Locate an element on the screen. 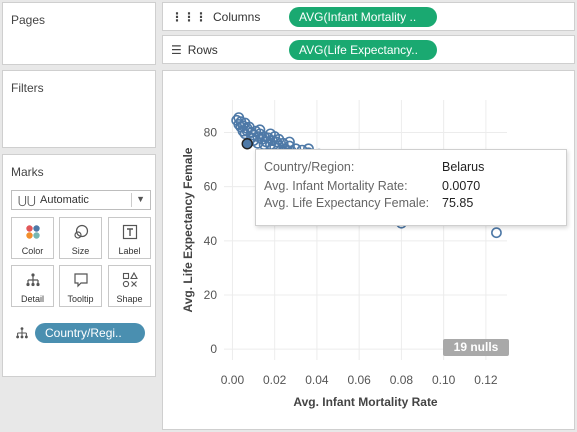 This screenshot has height=432, width=577. rows-shelf-label: ☰ Rows is located at coordinates (194, 50).